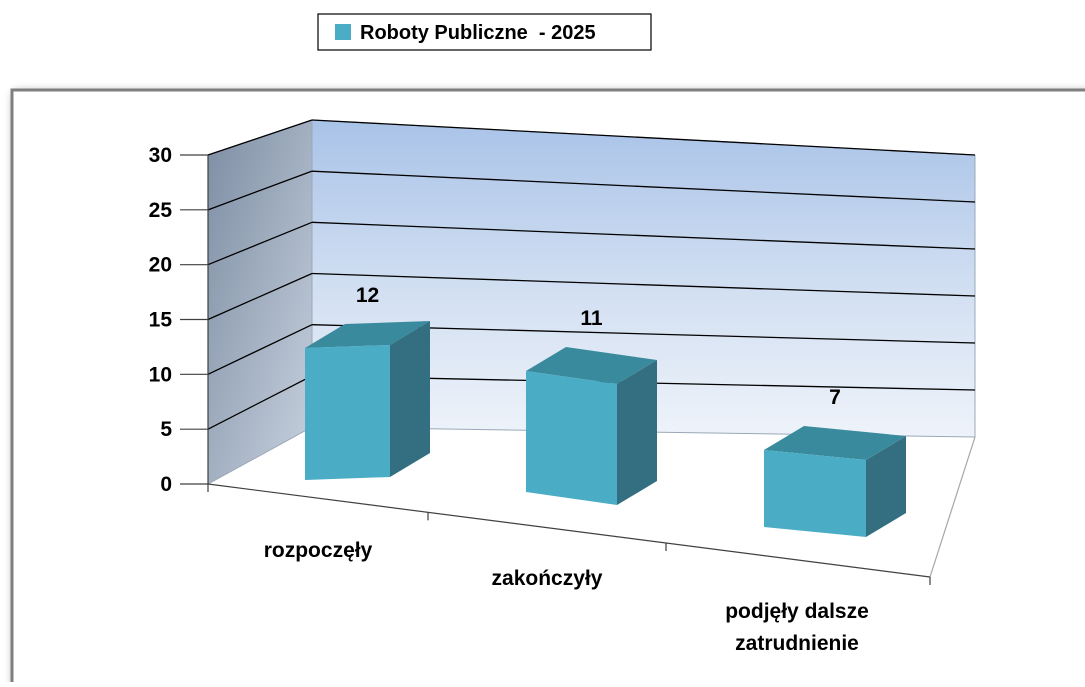 The image size is (1085, 687). I want to click on category-axis-line, so click(569, 530).